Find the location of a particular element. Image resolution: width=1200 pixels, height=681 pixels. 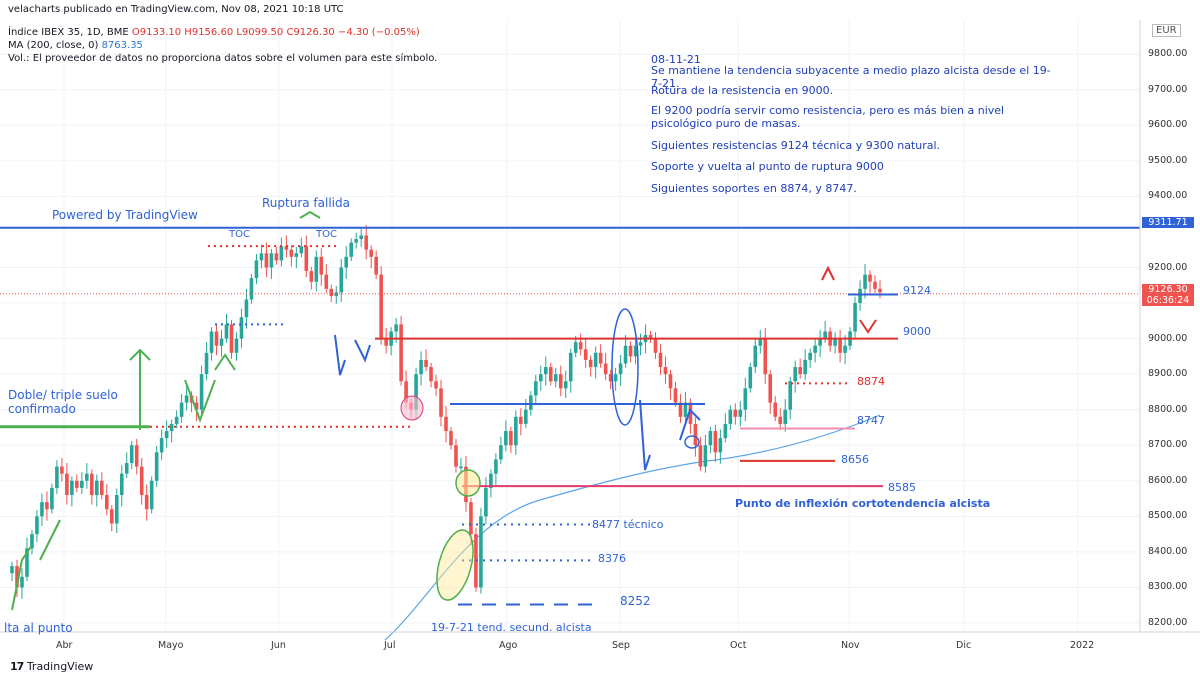

y-tick-label: 9700.00 is located at coordinates (1168, 89).